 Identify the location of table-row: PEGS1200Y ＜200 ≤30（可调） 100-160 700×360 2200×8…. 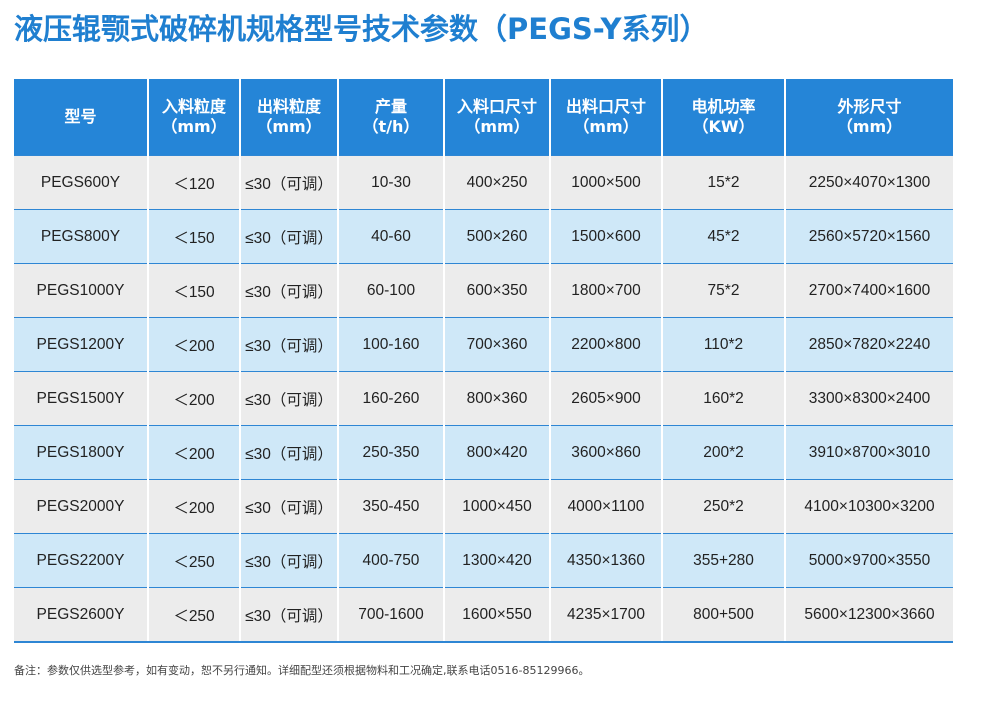
(483, 344).